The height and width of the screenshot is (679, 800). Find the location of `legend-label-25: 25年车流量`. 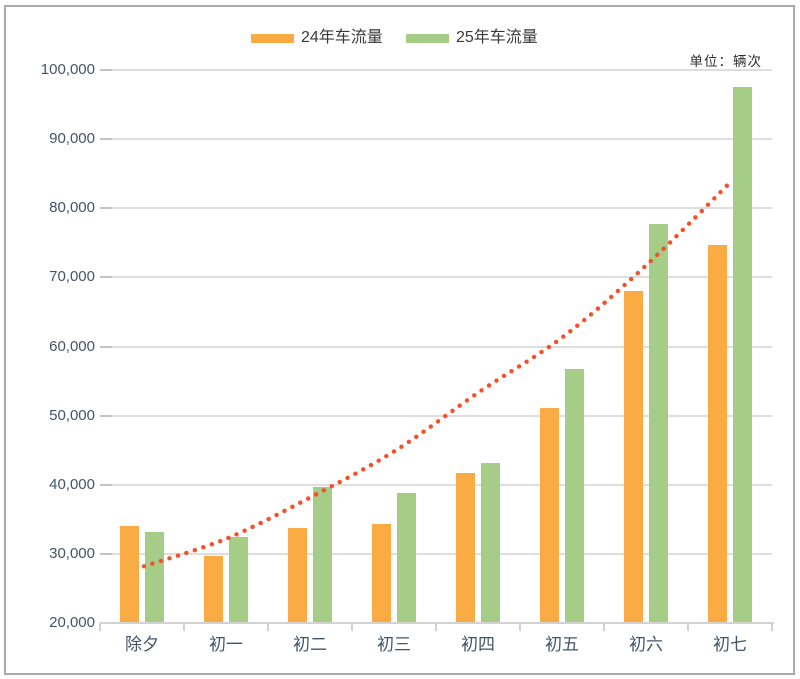

legend-label-25: 25年车流量 is located at coordinates (497, 37).